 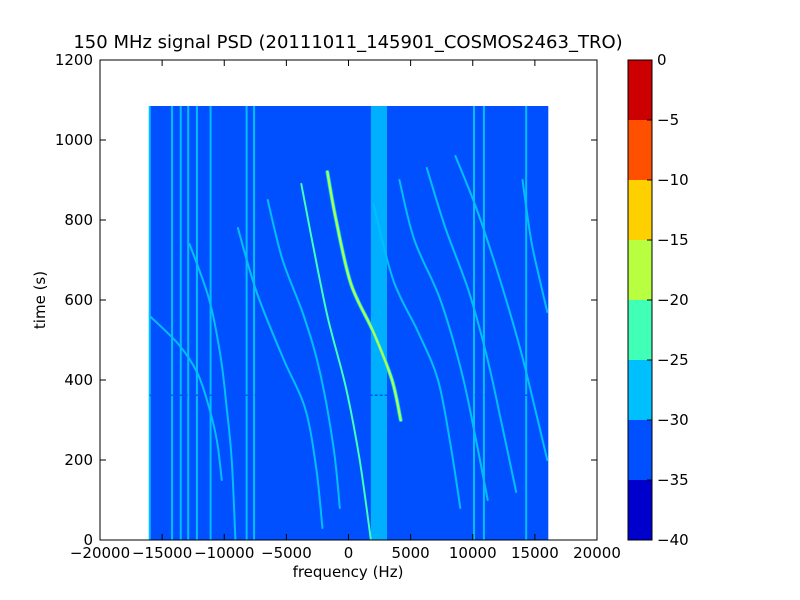 What do you see at coordinates (88, 540) in the screenshot?
I see `y-tick-label: 0` at bounding box center [88, 540].